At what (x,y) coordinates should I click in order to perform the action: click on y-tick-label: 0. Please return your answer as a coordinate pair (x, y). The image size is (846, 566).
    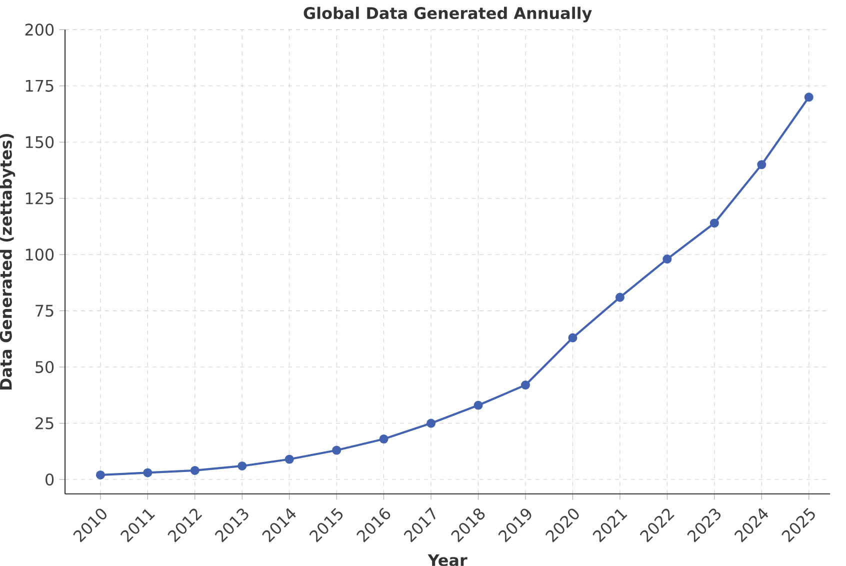
    Looking at the image, I should click on (50, 480).